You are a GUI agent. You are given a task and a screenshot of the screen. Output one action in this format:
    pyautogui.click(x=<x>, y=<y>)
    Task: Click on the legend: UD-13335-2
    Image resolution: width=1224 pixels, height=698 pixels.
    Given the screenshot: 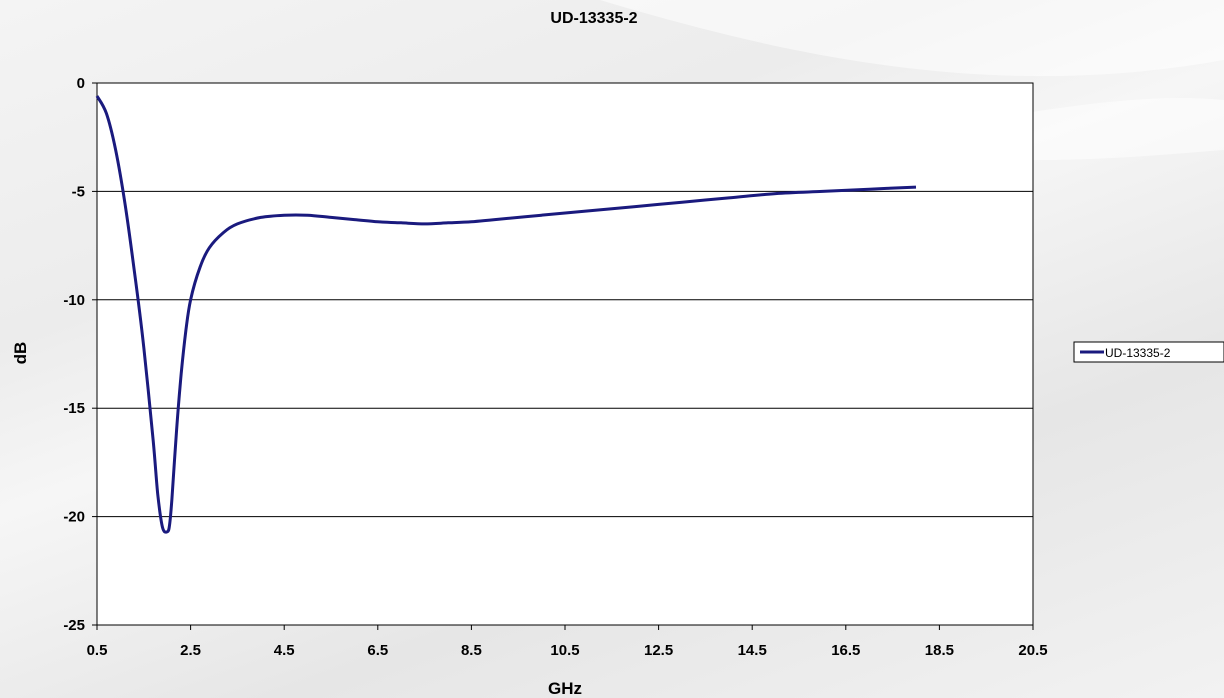 What is the action you would take?
    pyautogui.click(x=1148, y=352)
    